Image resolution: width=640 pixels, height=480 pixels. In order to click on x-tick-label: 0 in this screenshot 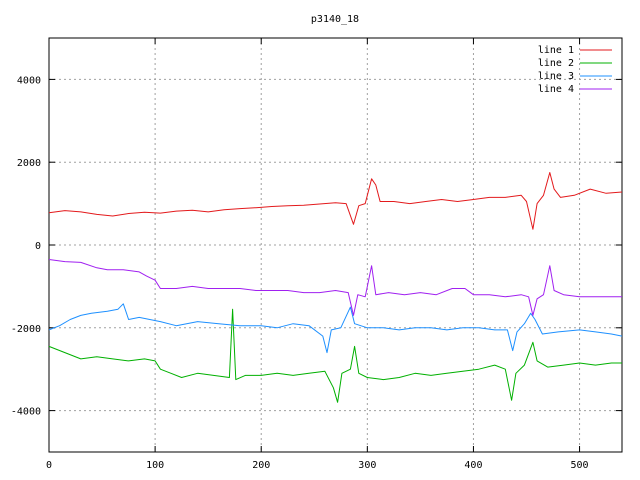, I will do `click(49, 465)`.